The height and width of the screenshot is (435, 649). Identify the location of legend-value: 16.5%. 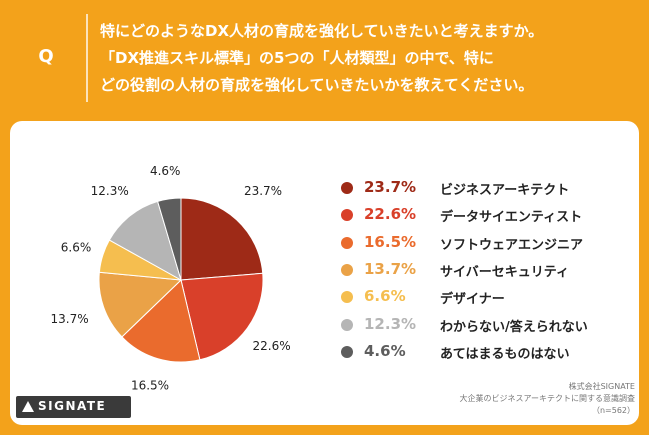
(390, 241).